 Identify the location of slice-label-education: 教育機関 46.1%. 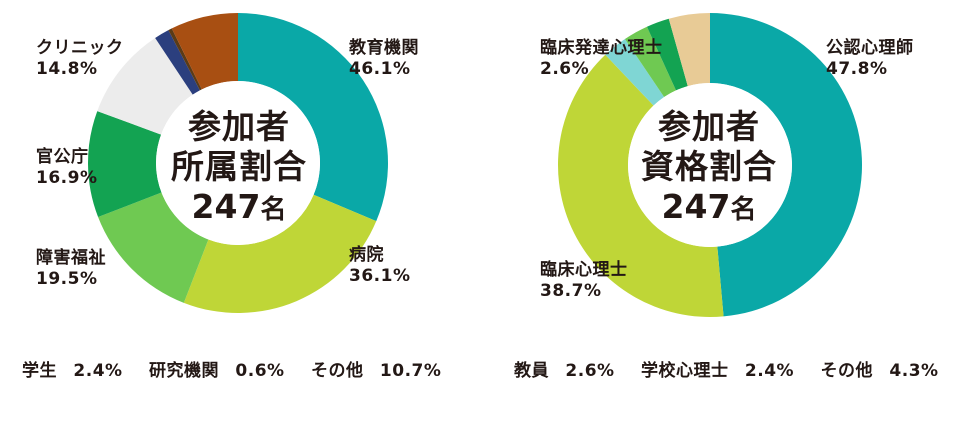
(384, 58).